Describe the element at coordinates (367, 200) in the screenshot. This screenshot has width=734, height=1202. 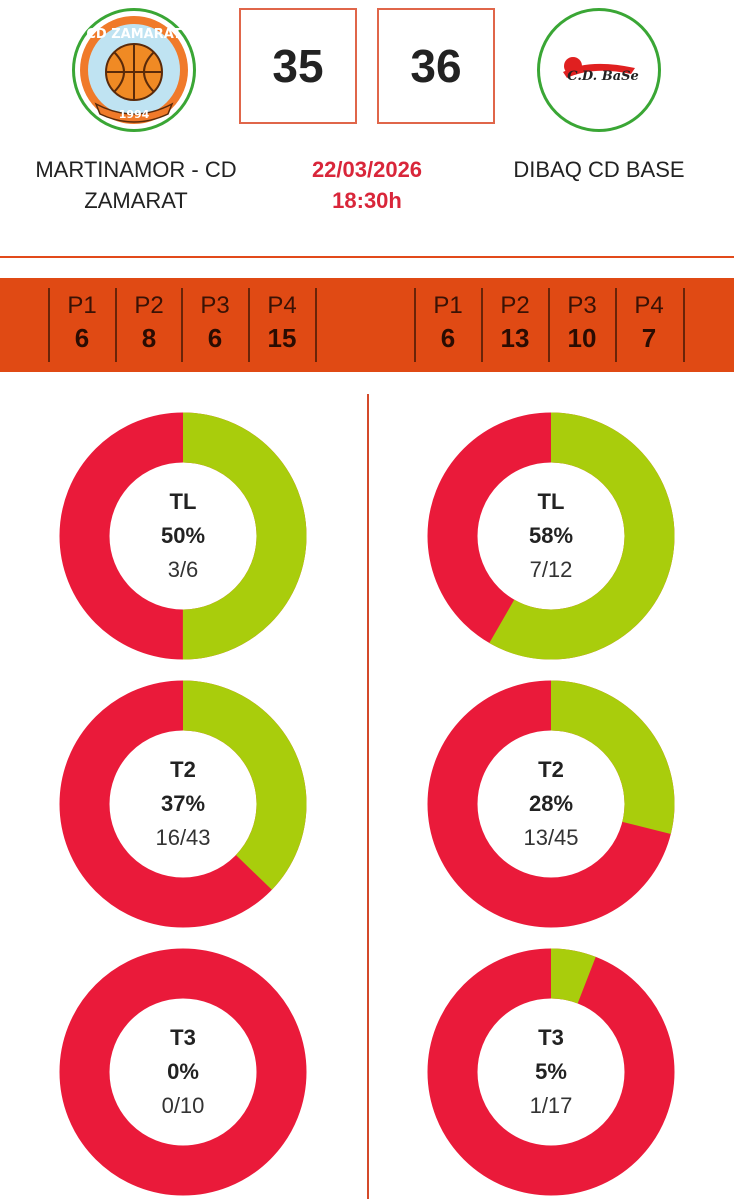
I see `match-time: 18:30h` at that location.